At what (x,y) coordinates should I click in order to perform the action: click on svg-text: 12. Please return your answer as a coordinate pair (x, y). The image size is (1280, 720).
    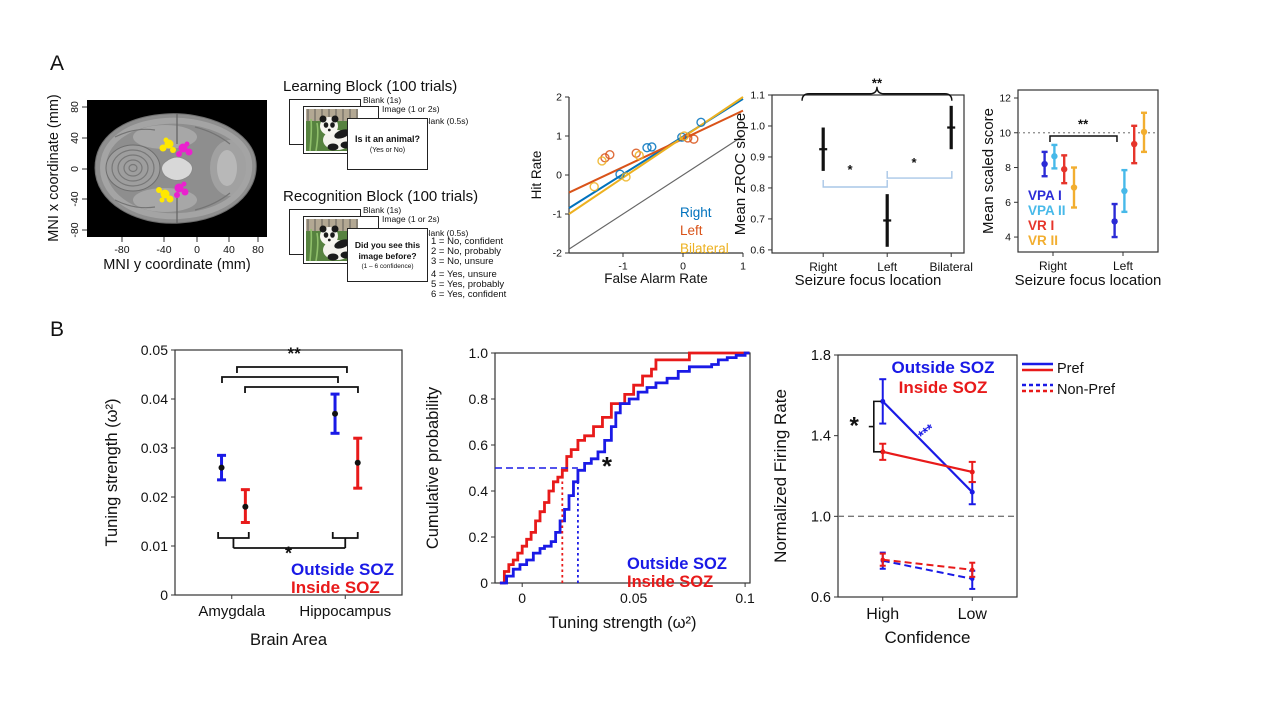
    Looking at the image, I should click on (1005, 99).